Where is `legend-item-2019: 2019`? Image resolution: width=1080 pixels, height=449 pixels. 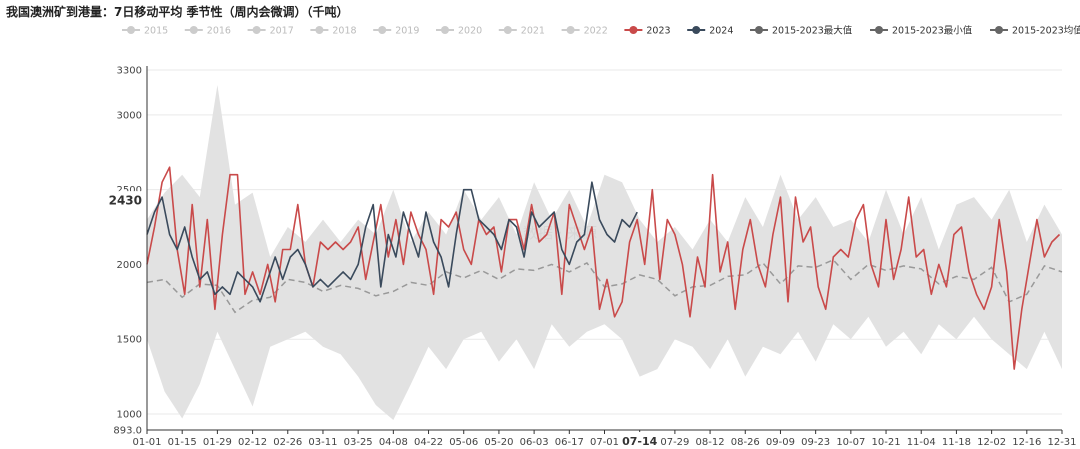 legend-item-2019: 2019 is located at coordinates (396, 31).